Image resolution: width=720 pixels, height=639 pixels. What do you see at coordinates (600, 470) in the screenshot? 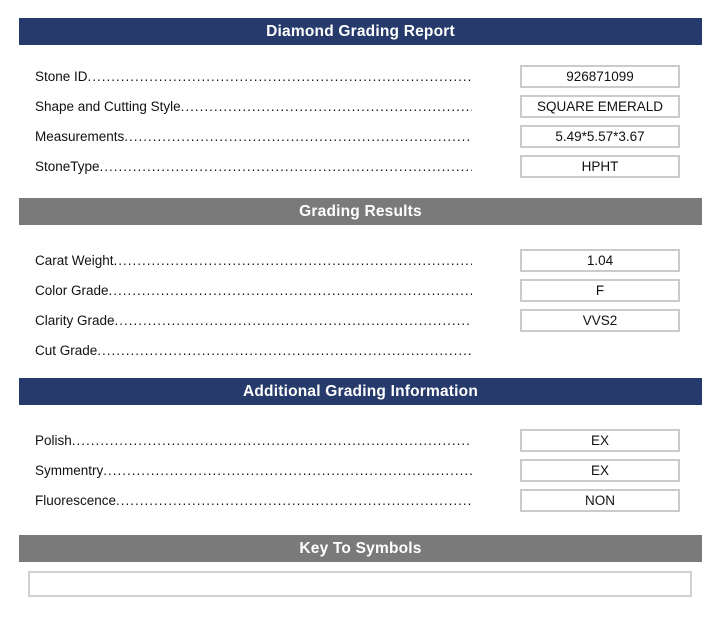
I see `symmetry-value: EX` at bounding box center [600, 470].